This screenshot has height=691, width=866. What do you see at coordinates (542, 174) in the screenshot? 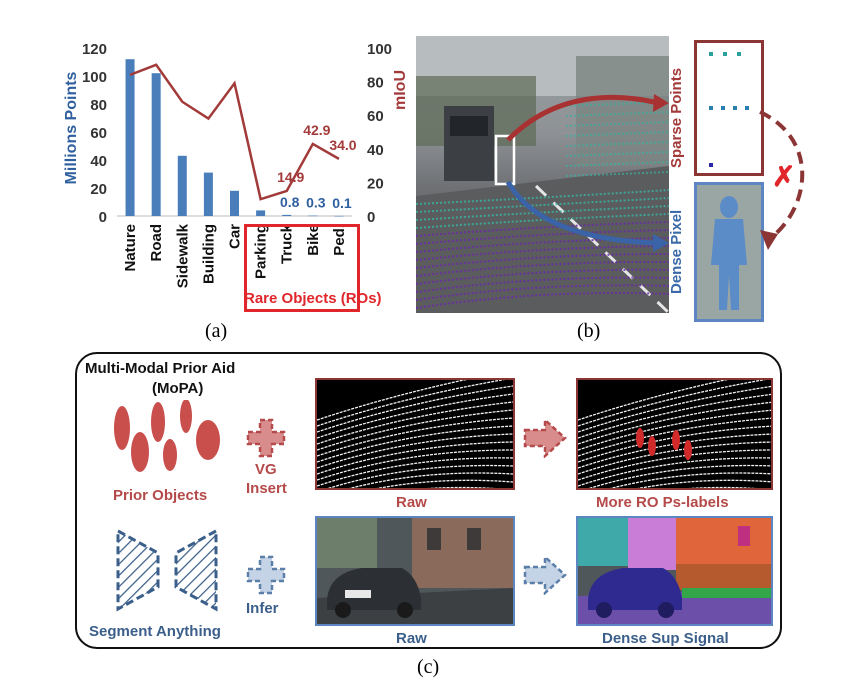
I see `lidar-street-photo` at bounding box center [542, 174].